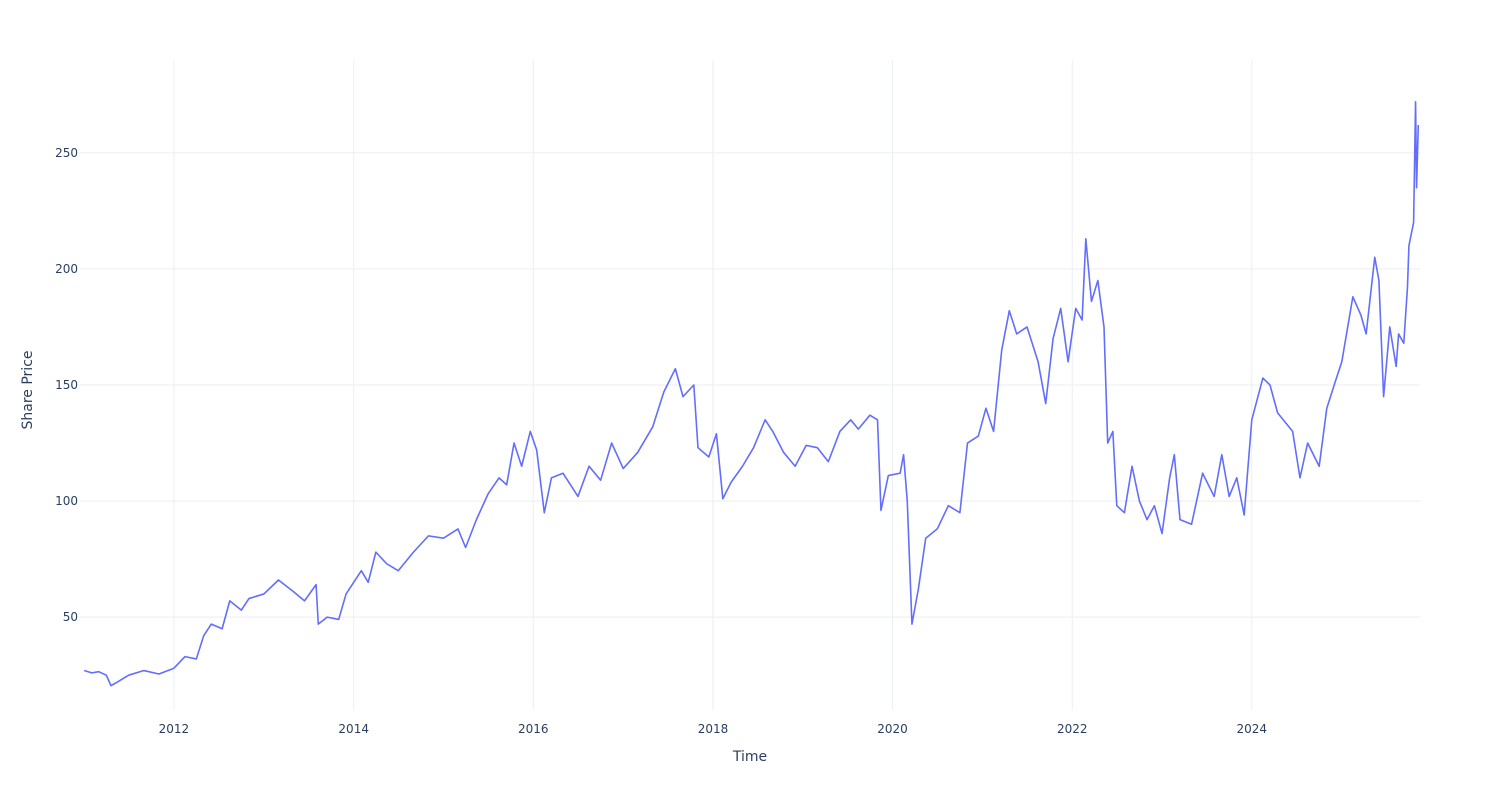  What do you see at coordinates (533, 729) in the screenshot?
I see `x-tick-label: 2016` at bounding box center [533, 729].